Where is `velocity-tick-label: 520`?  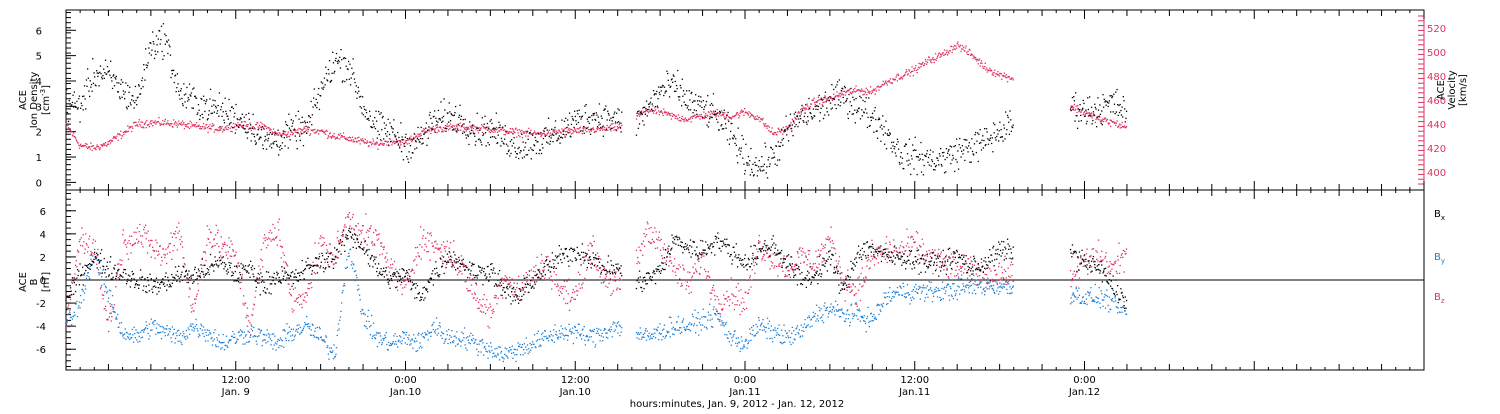
velocity-tick-label: 520 is located at coordinates (1436, 29).